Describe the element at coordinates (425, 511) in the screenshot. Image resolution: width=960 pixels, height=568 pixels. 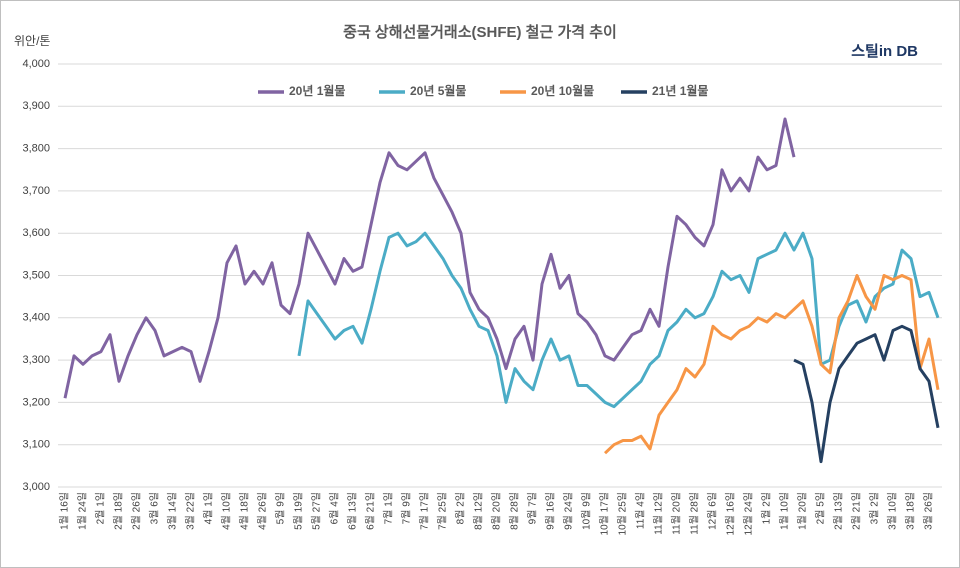
I see `x-tick-label: 7월 17일` at that location.